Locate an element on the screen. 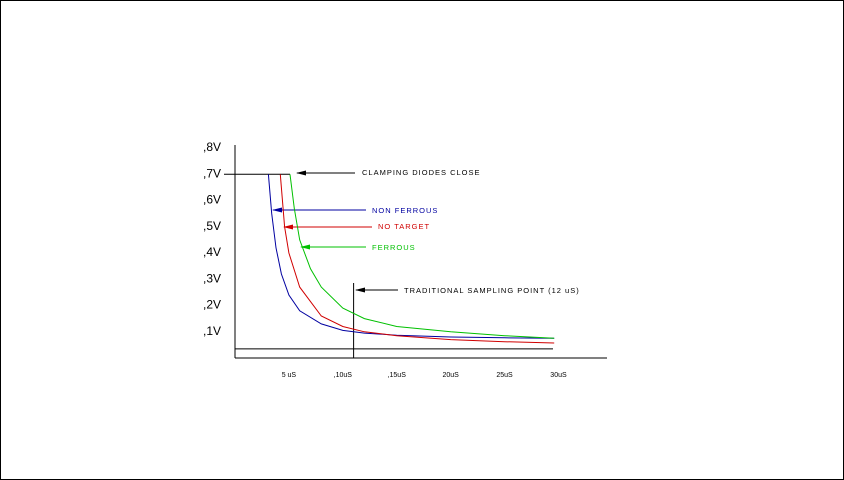 Image resolution: width=844 pixels, height=480 pixels. x-tick-label: ,10uS is located at coordinates (343, 375).